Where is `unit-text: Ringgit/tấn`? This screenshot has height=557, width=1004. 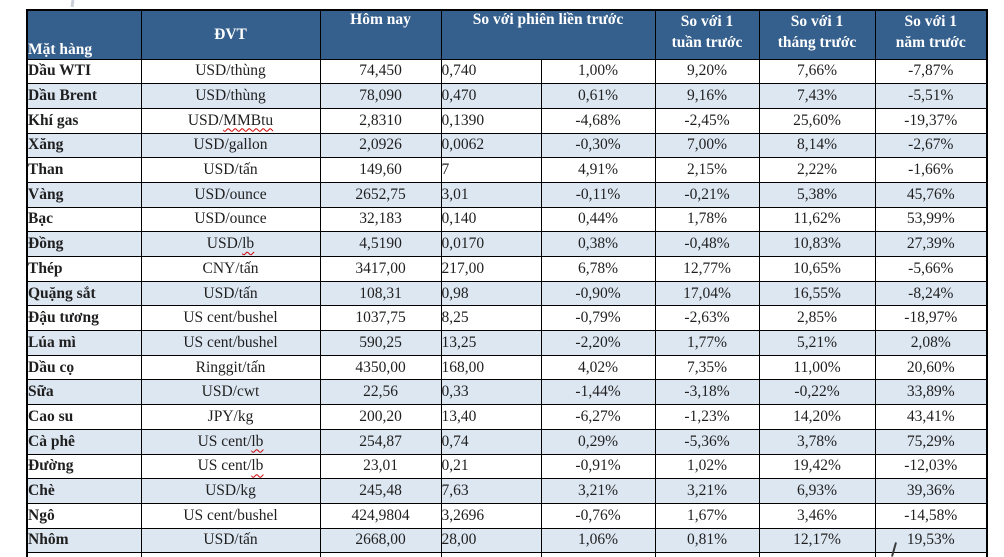 unit-text: Ringgit/tấn is located at coordinates (230, 367).